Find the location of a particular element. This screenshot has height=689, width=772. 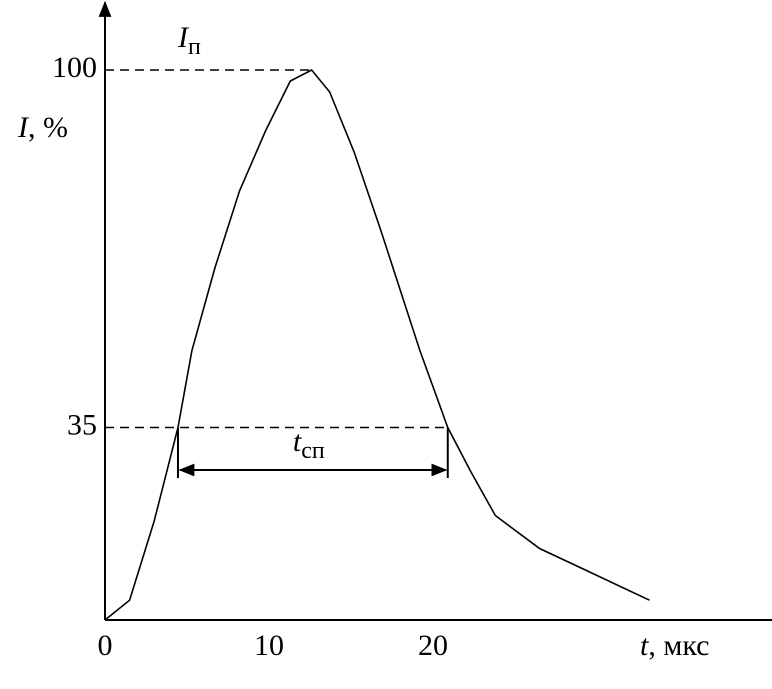

span-label-sub: сп is located at coordinates (313, 451).